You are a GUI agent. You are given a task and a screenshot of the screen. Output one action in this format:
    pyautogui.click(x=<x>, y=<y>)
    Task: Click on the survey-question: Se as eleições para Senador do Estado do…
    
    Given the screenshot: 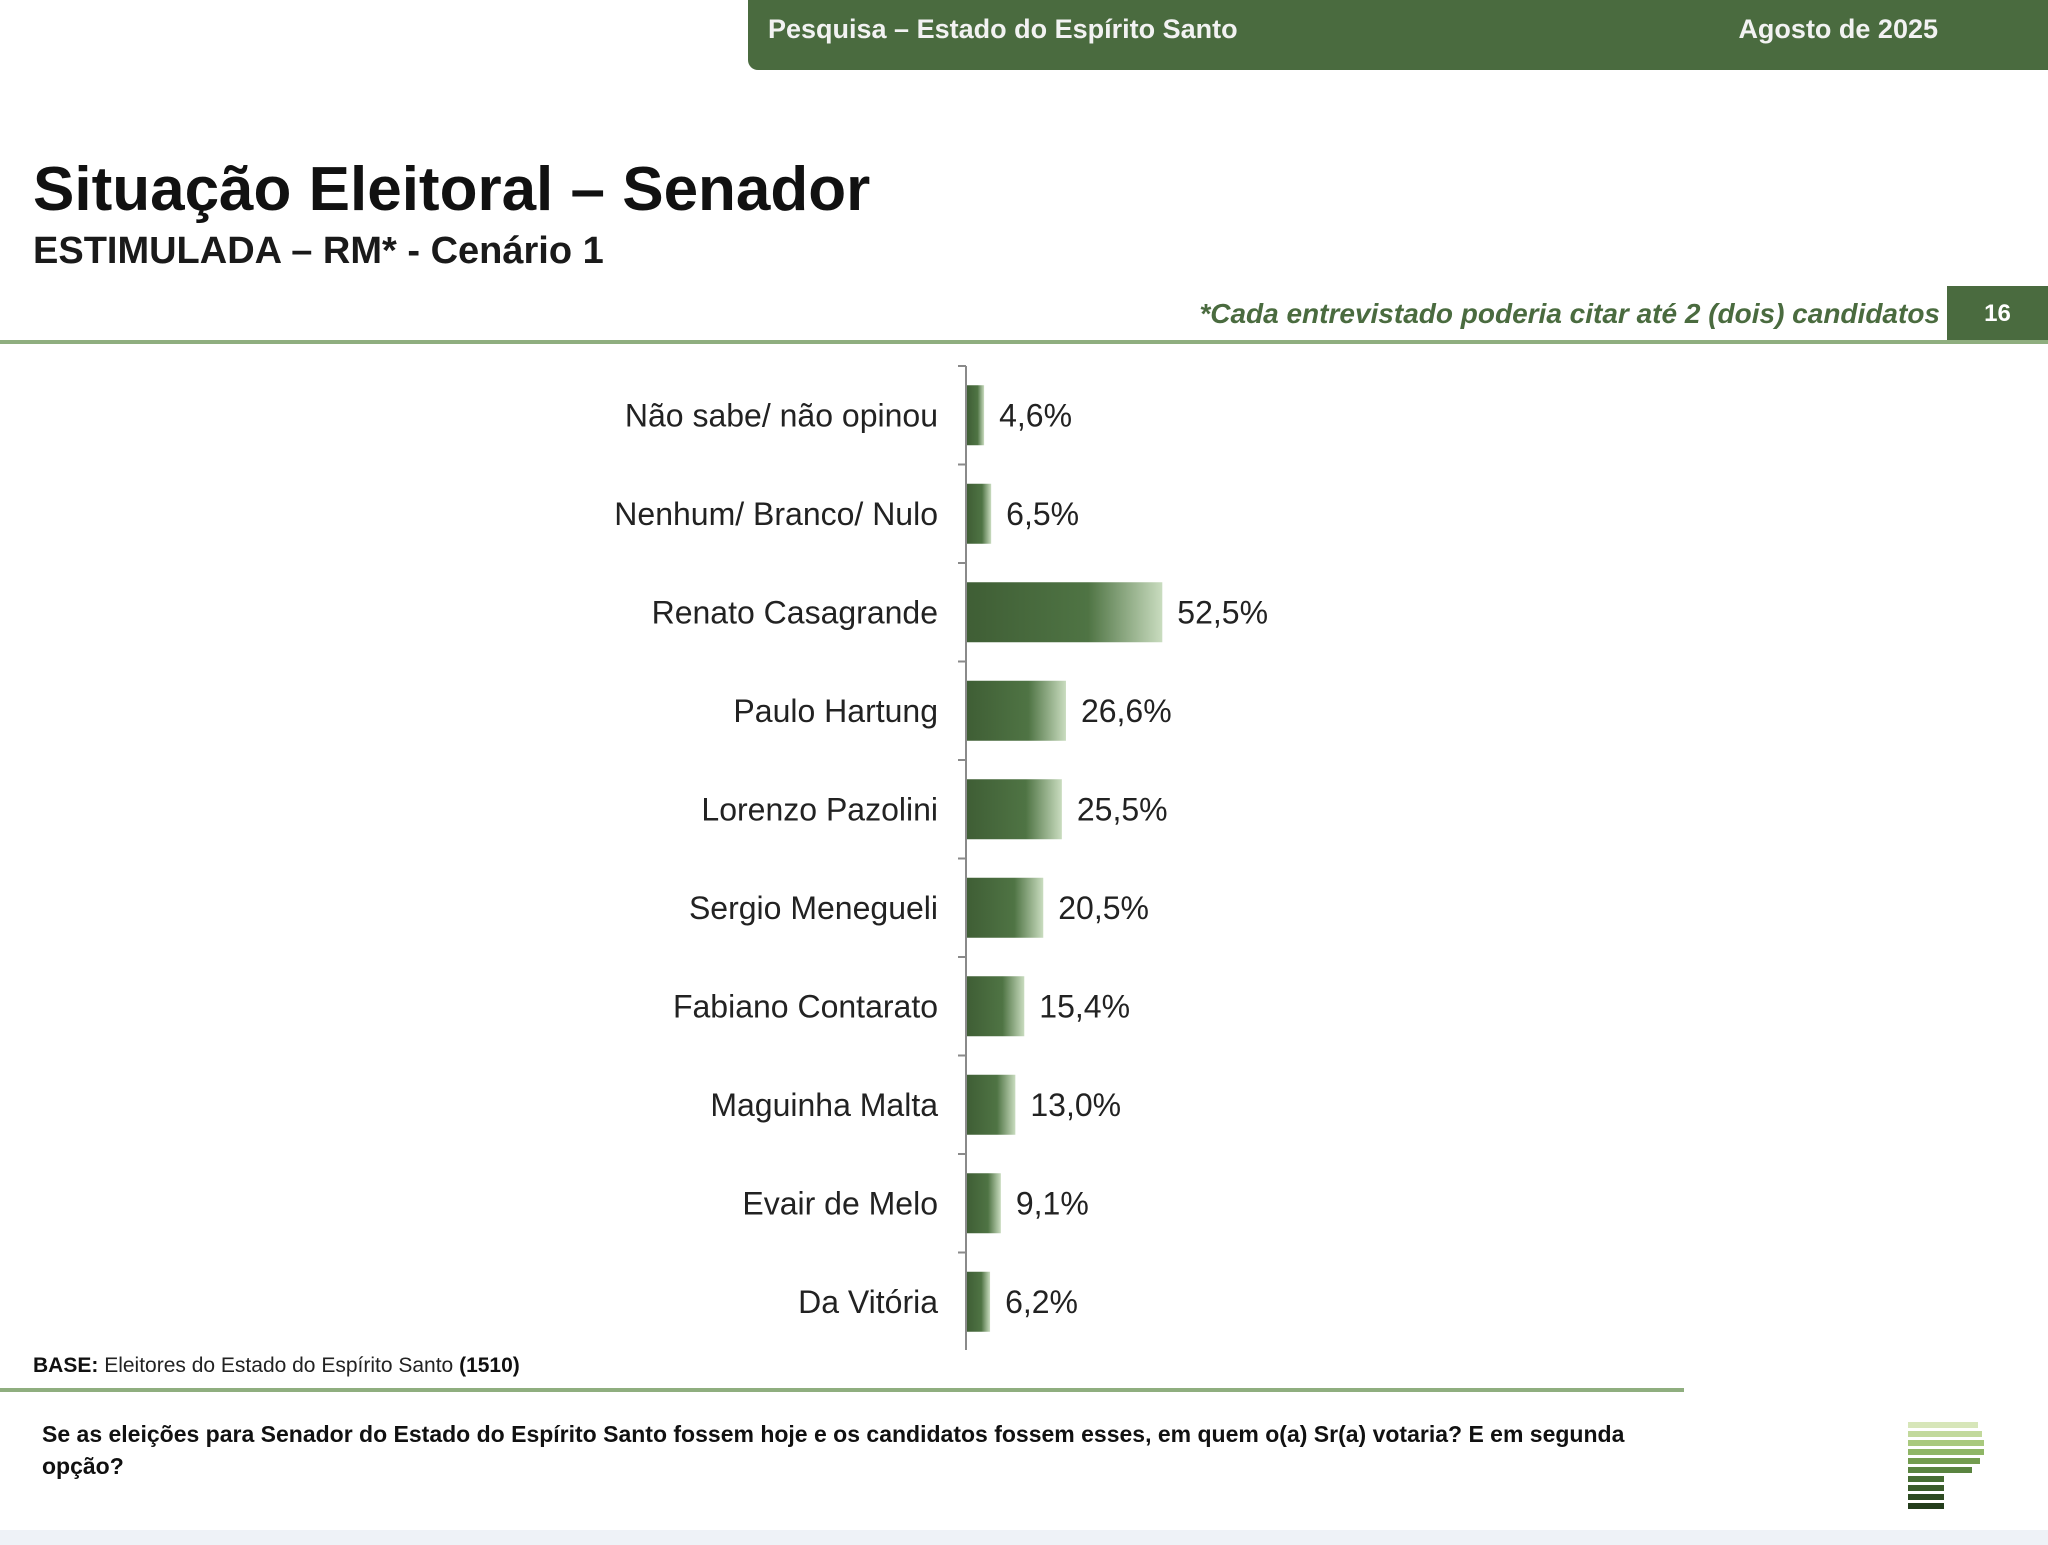 What is the action you would take?
    pyautogui.click(x=833, y=1450)
    